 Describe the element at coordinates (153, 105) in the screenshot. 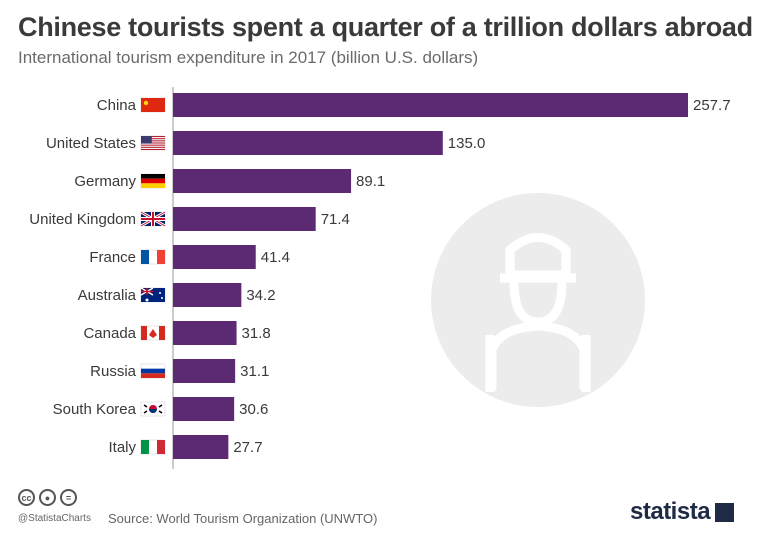

I see `china-flag-icon` at that location.